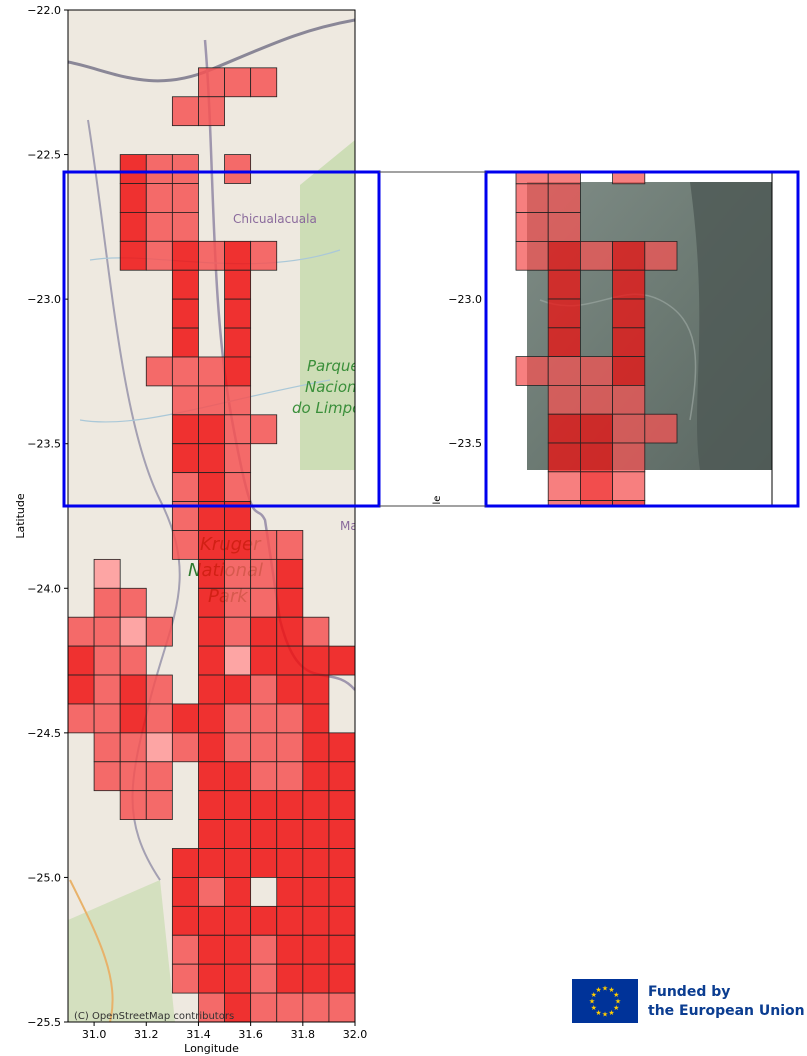  I want to click on inset-y-tick-label: −23.0, so click(465, 299).